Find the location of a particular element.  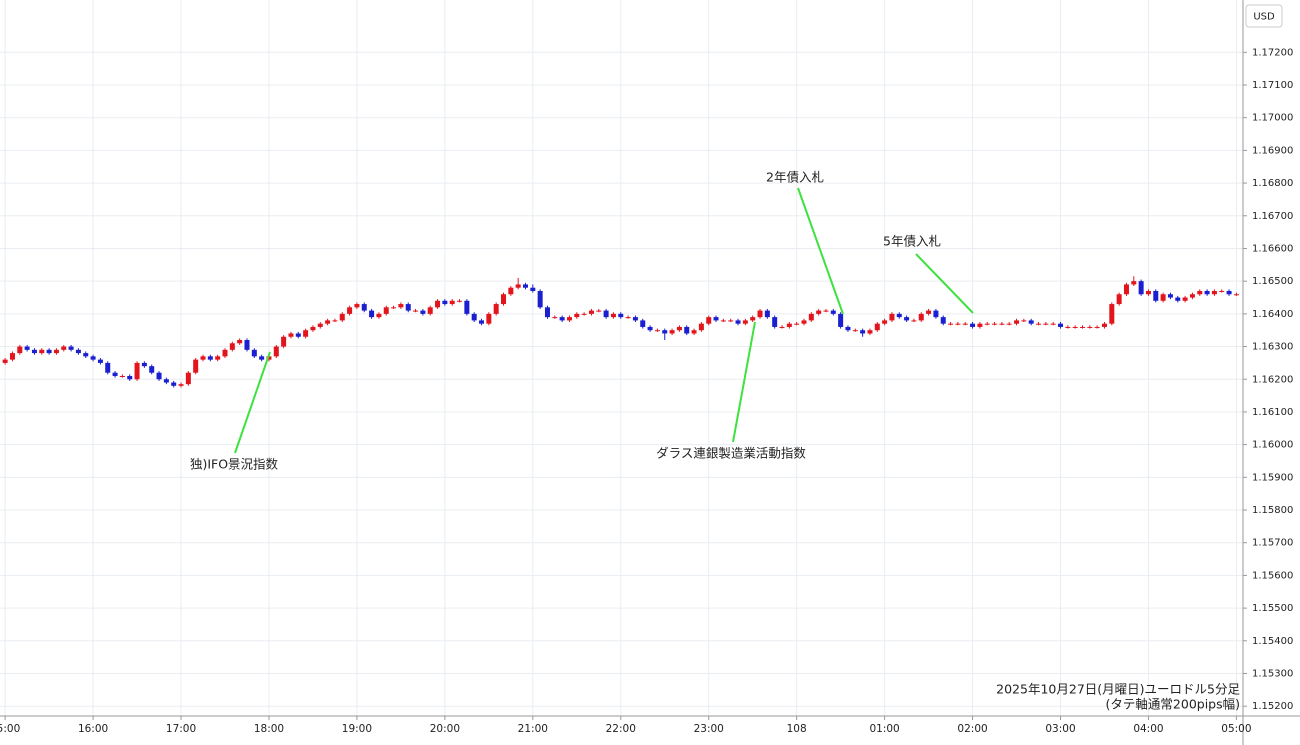

y-tick-label: 1.16900 is located at coordinates (1272, 150).